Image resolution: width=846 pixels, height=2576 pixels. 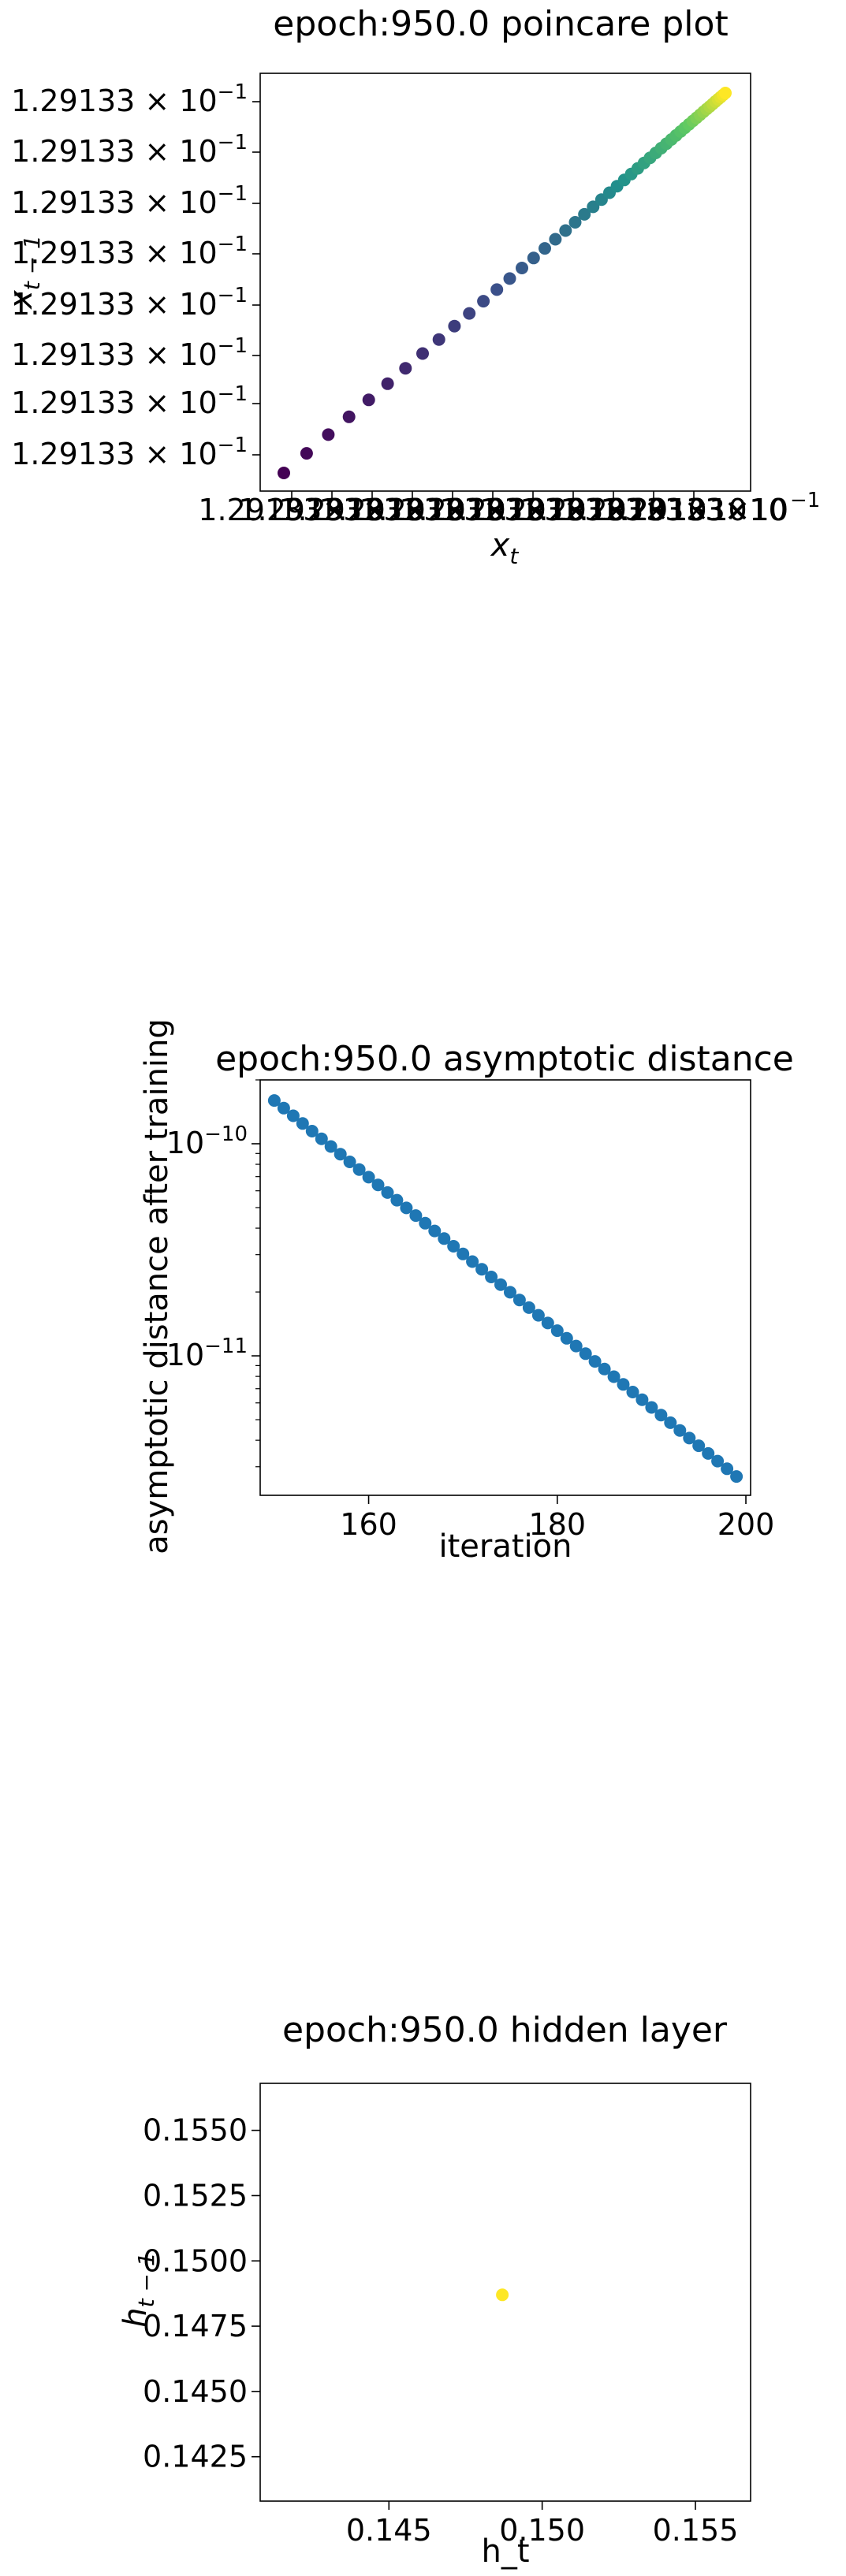 What do you see at coordinates (21, 300) in the screenshot?
I see `poincare-y-label-main: x` at bounding box center [21, 300].